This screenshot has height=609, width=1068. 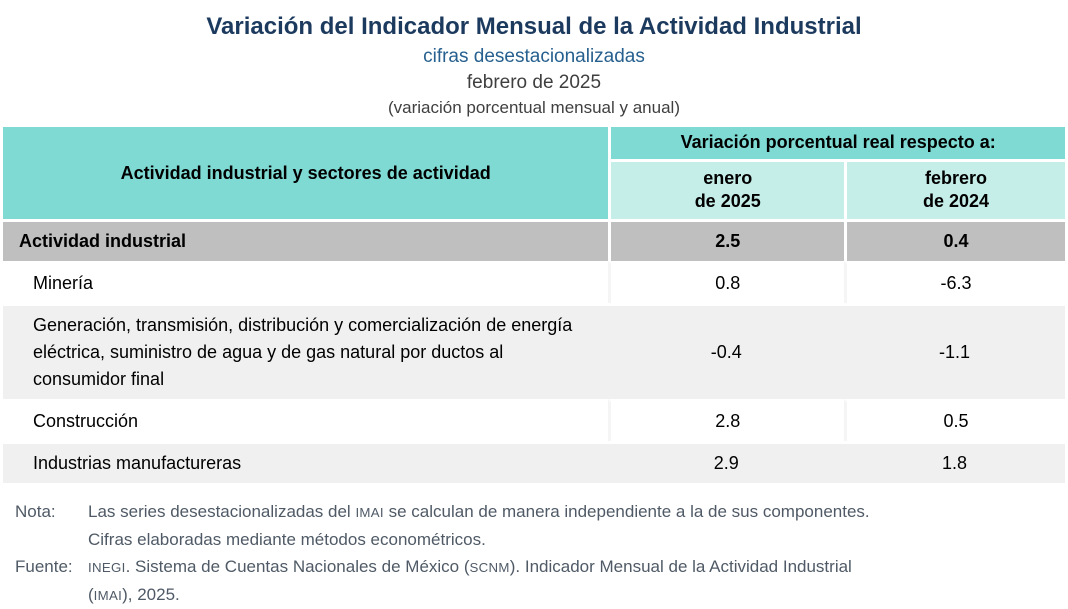 What do you see at coordinates (306, 281) in the screenshot?
I see `row-label: Minería` at bounding box center [306, 281].